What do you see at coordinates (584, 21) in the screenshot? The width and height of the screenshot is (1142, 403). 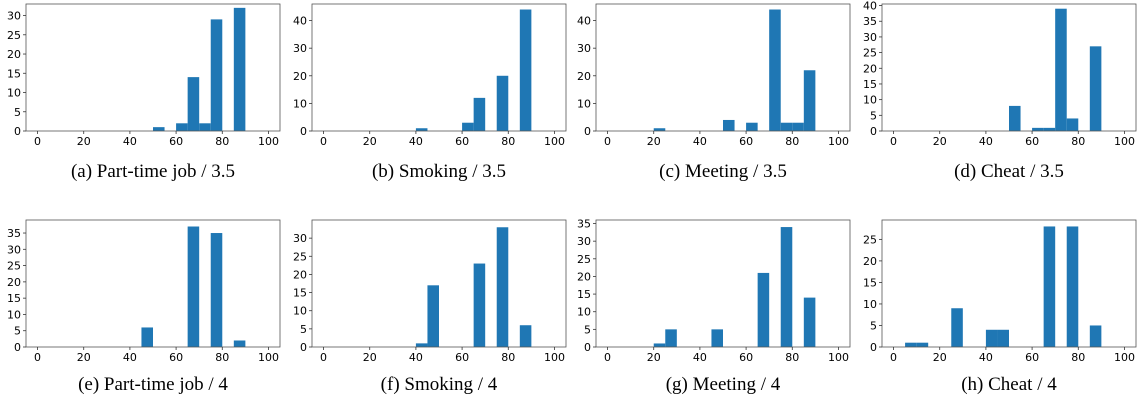 I see `y-tick-label: 40` at bounding box center [584, 21].